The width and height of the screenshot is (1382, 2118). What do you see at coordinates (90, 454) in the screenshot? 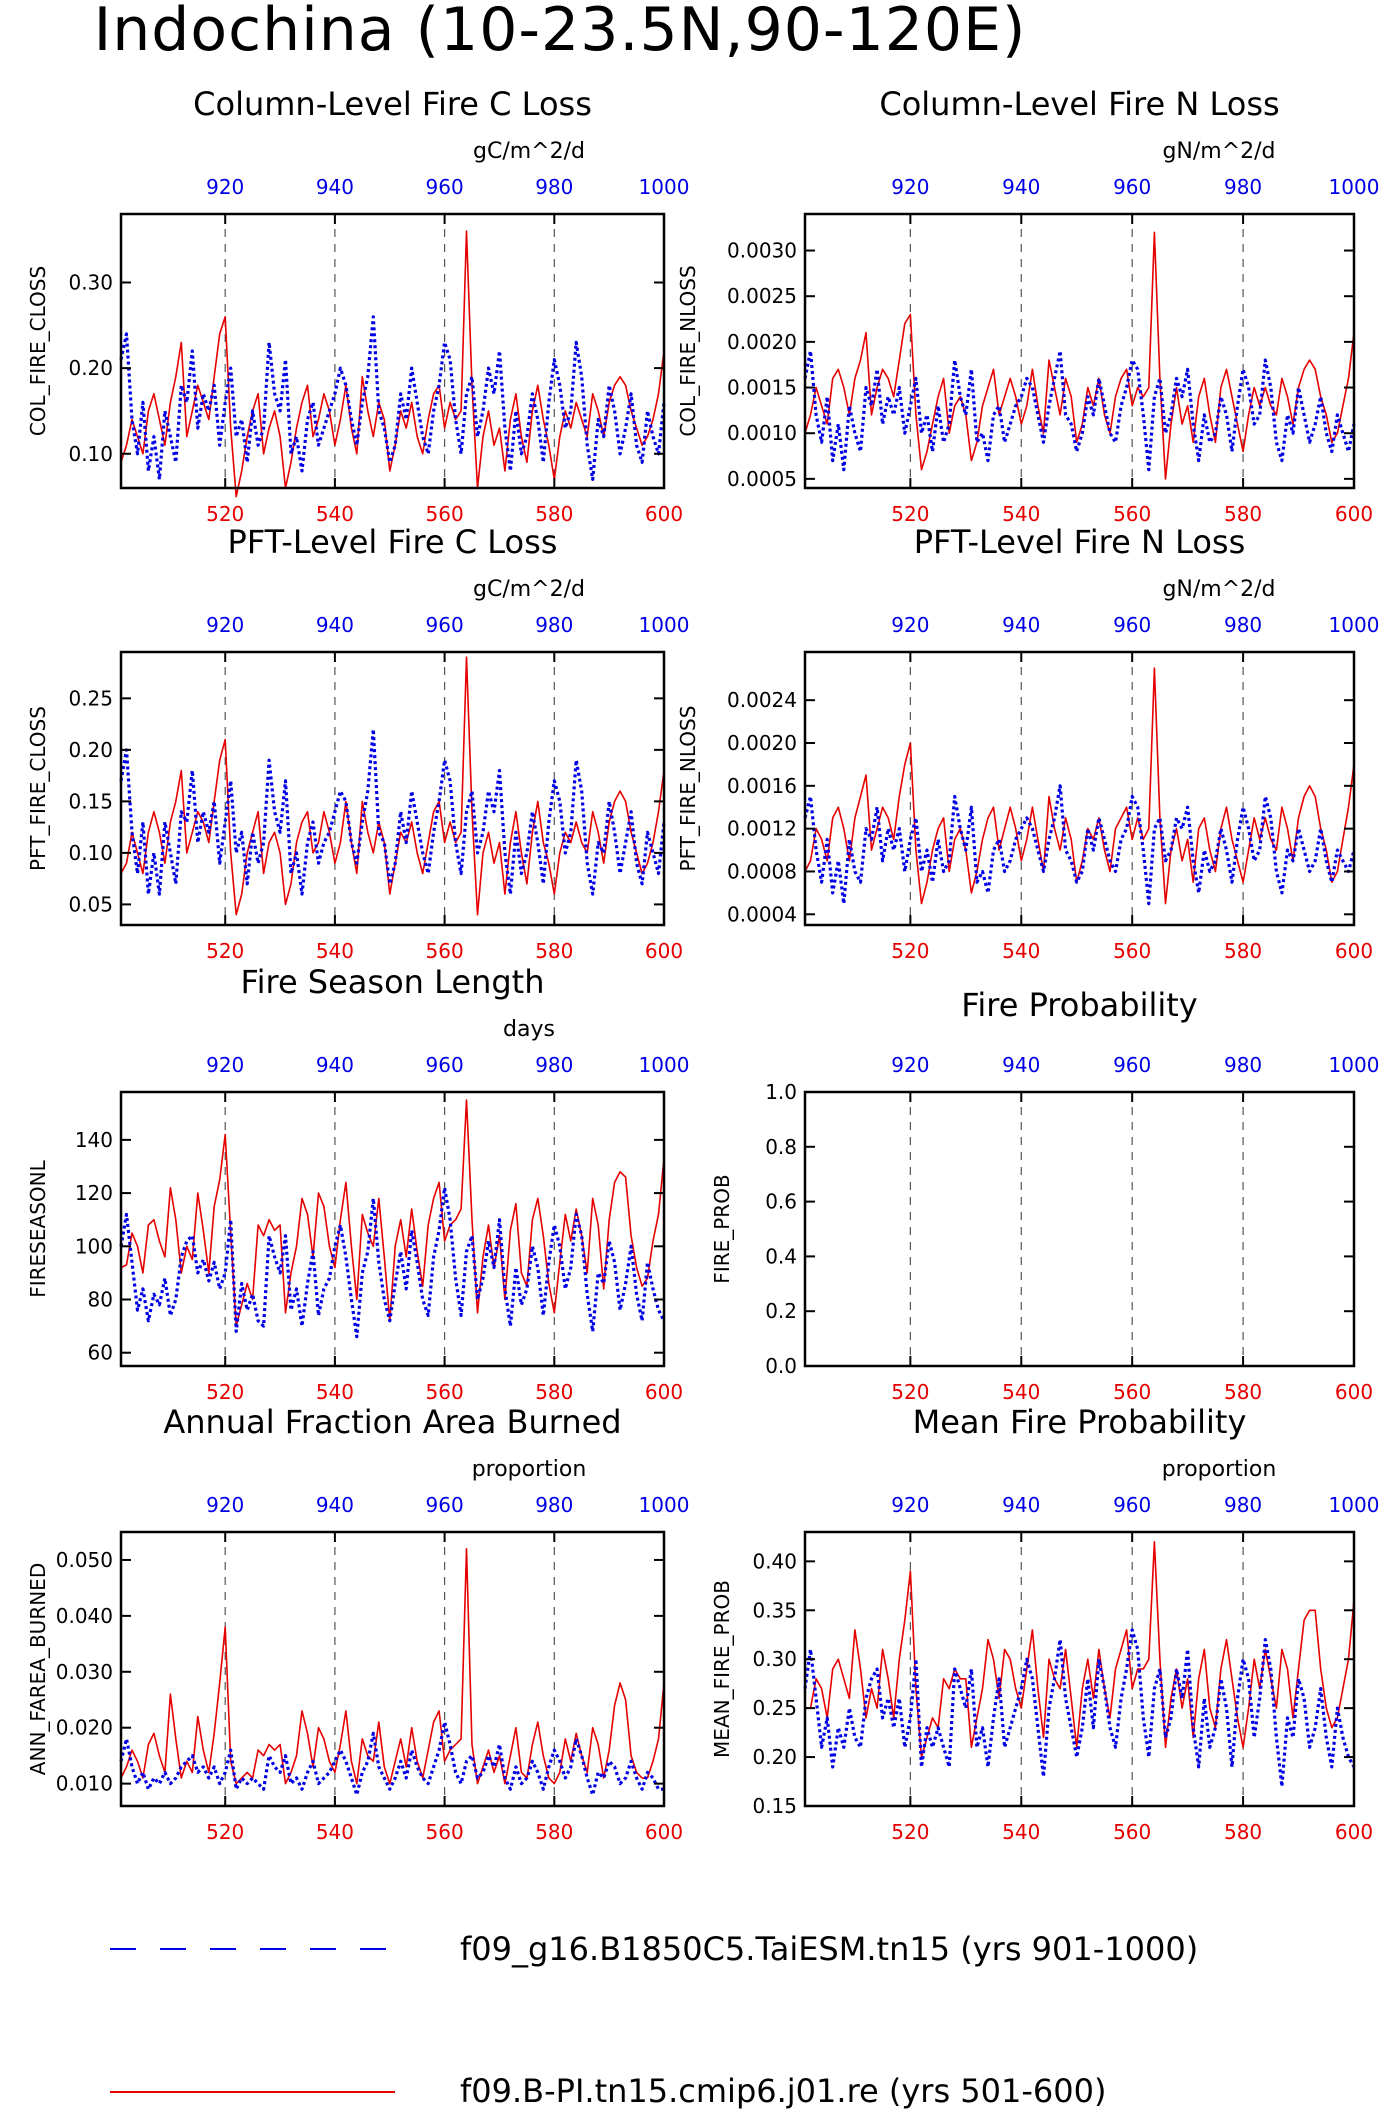
I see `y-tick-label: 0.10` at bounding box center [90, 454].